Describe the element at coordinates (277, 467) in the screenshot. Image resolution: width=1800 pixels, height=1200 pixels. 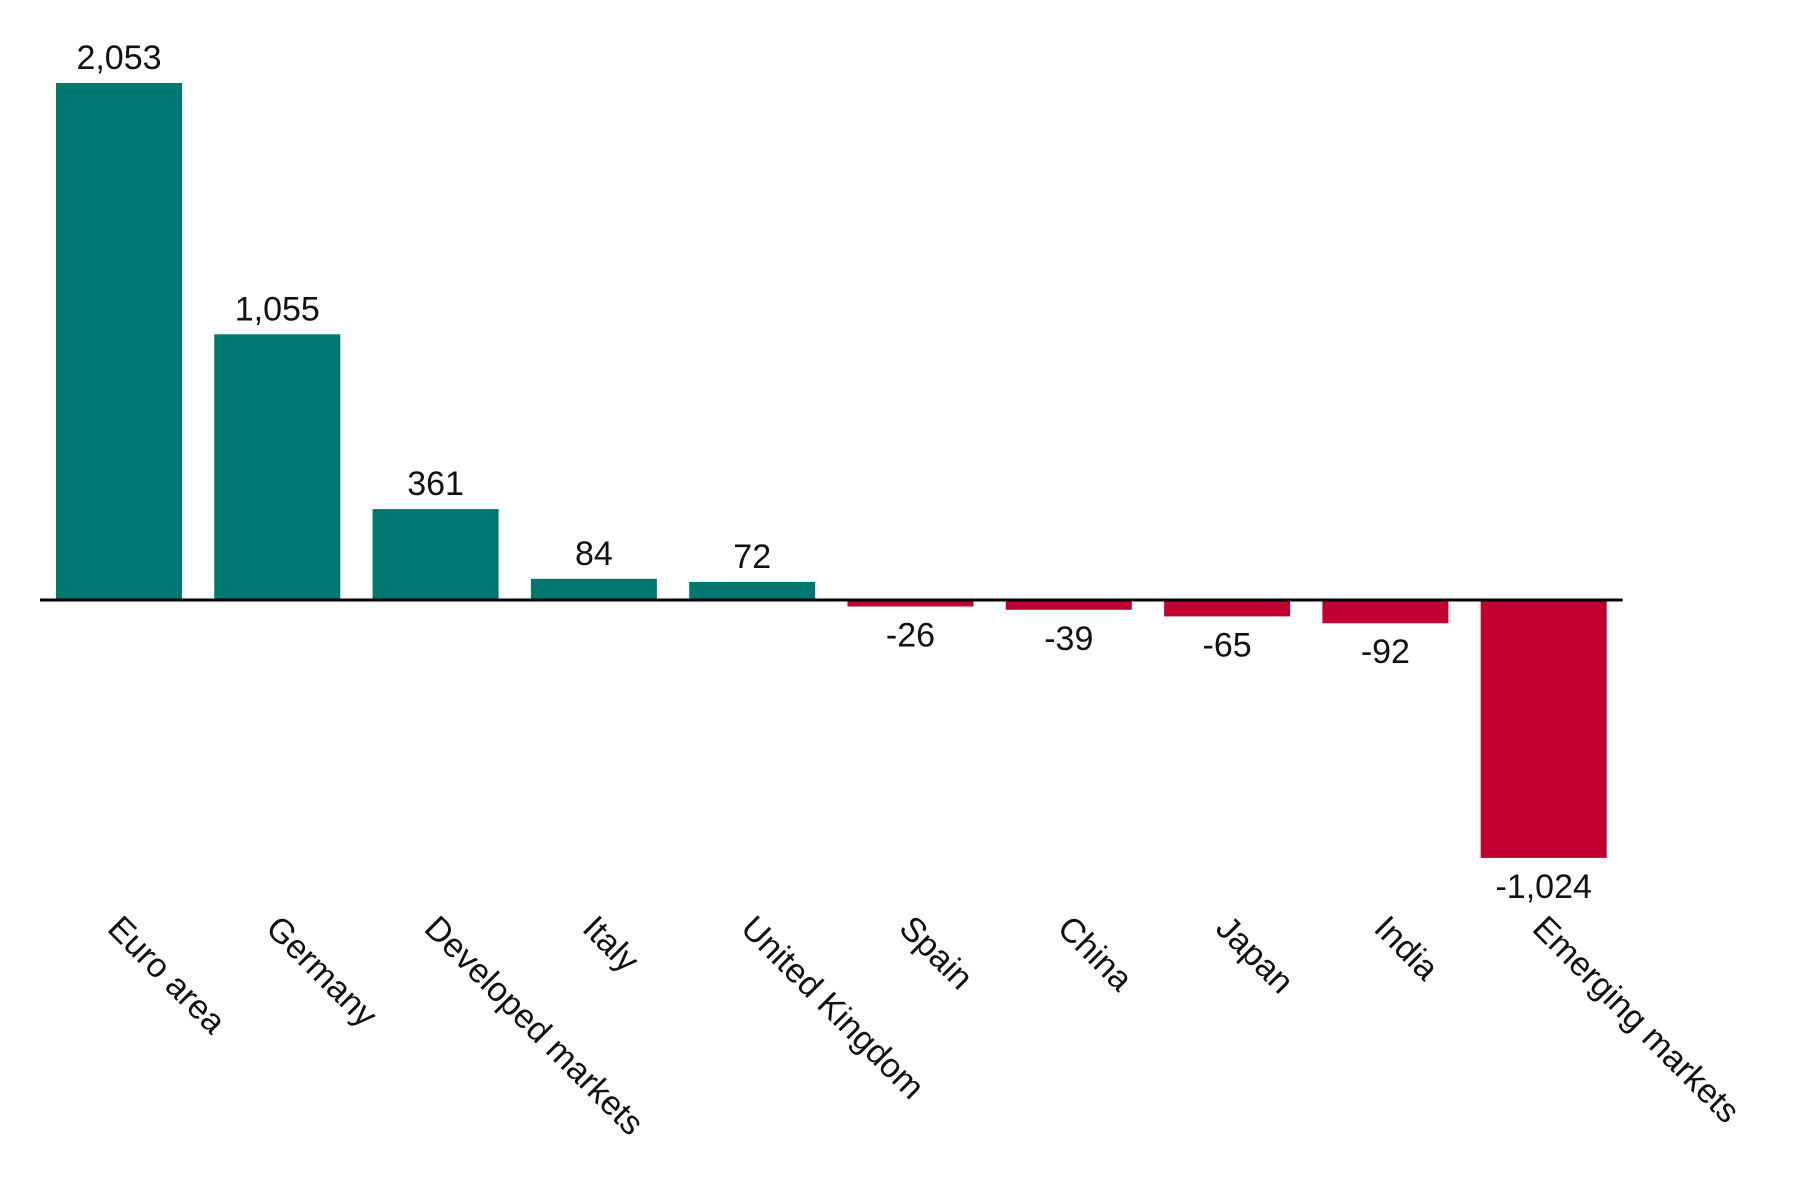
I see `bar-germany` at that location.